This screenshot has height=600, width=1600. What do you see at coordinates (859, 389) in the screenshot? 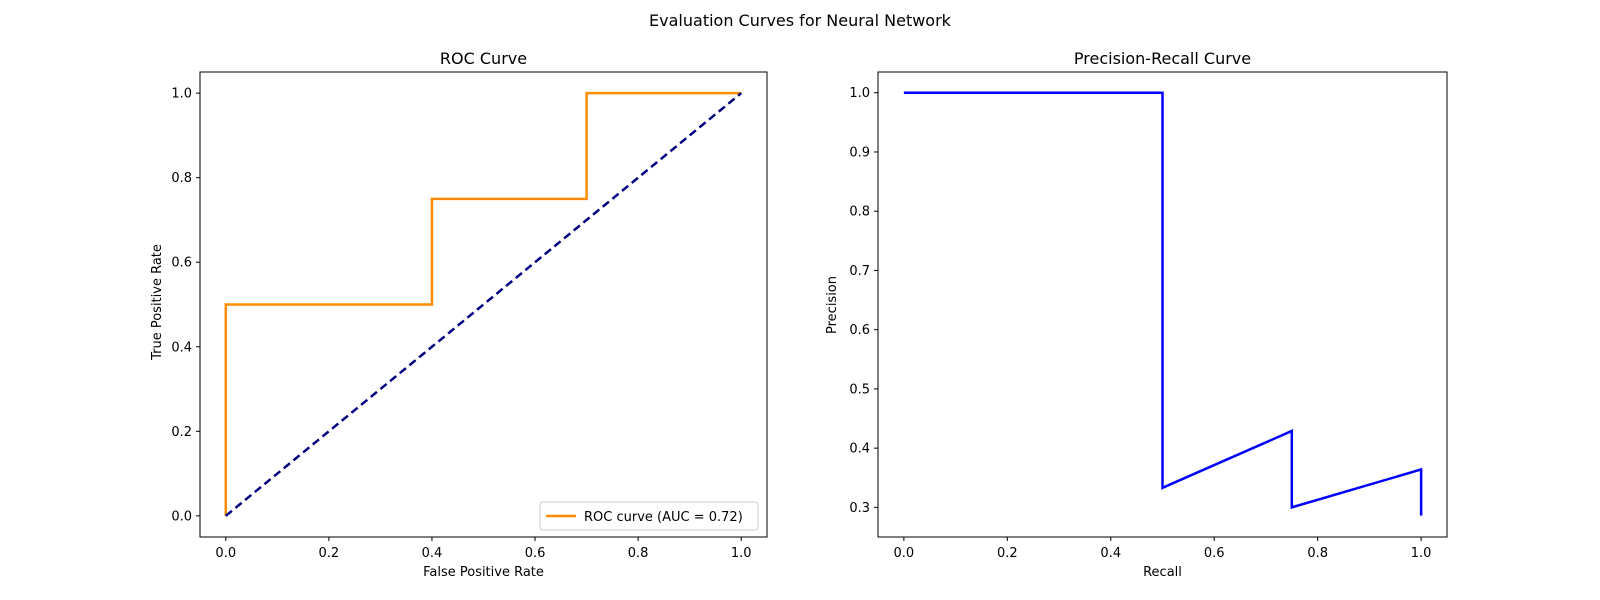
I see `pr-ytick-label: 0.5` at bounding box center [859, 389].